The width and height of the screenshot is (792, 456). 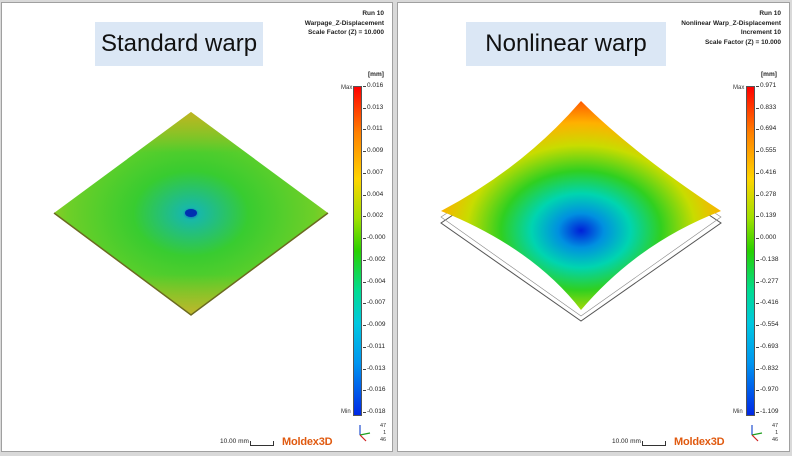 I want to click on plate-edge, so click(x=191, y=264).